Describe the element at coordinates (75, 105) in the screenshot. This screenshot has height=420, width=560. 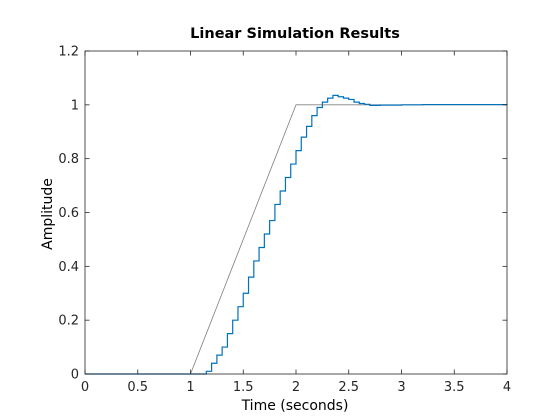
I see `y-tick-label: 1` at that location.